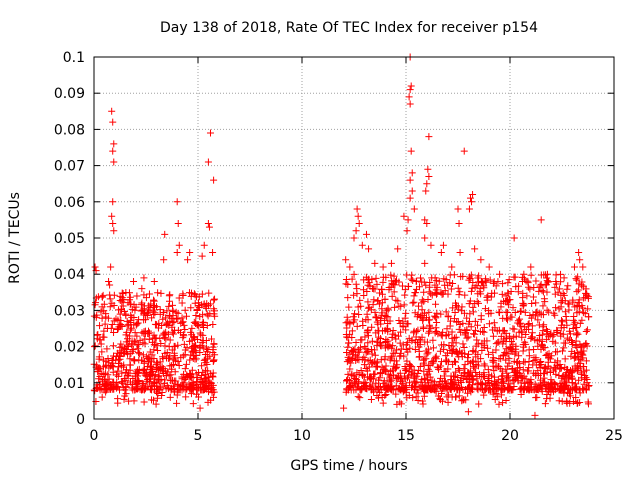  I want to click on y-tick-label: 0.02, so click(69, 348).